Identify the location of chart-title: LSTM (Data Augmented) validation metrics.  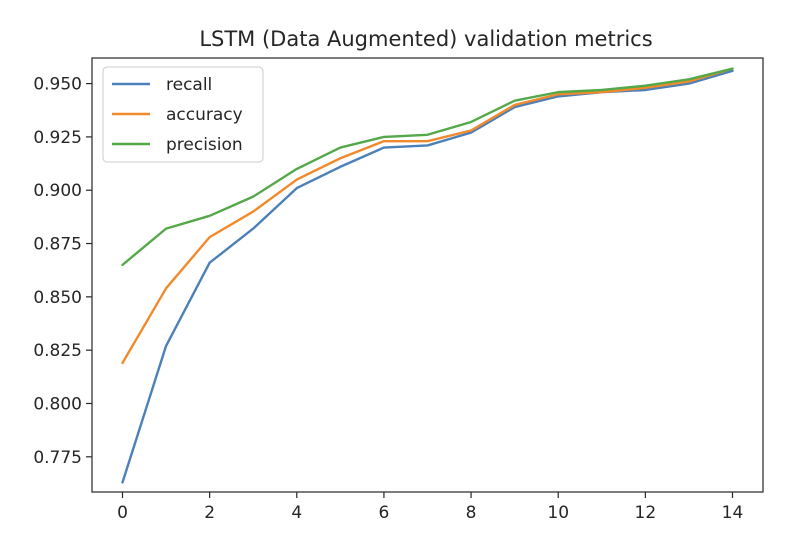
(425, 39).